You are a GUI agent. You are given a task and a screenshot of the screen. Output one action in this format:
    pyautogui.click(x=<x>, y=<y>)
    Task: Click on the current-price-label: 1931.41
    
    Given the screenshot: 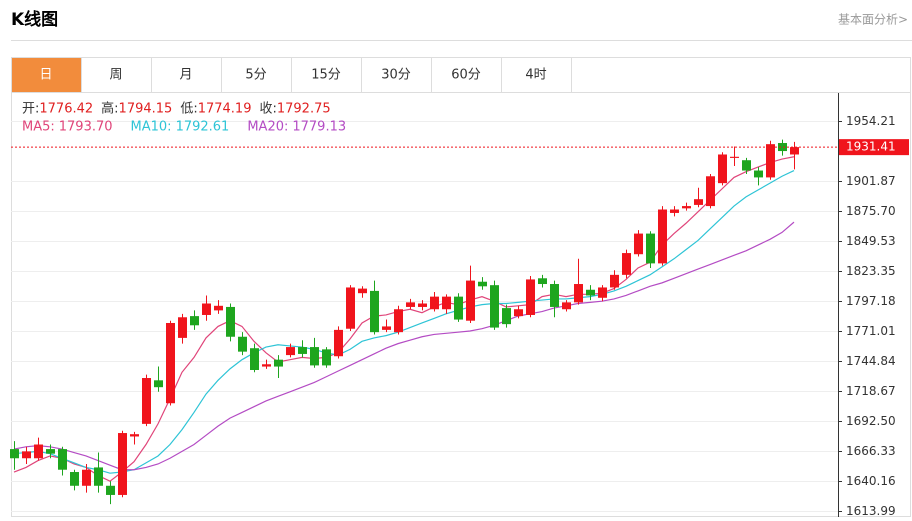 What is the action you would take?
    pyautogui.click(x=871, y=147)
    